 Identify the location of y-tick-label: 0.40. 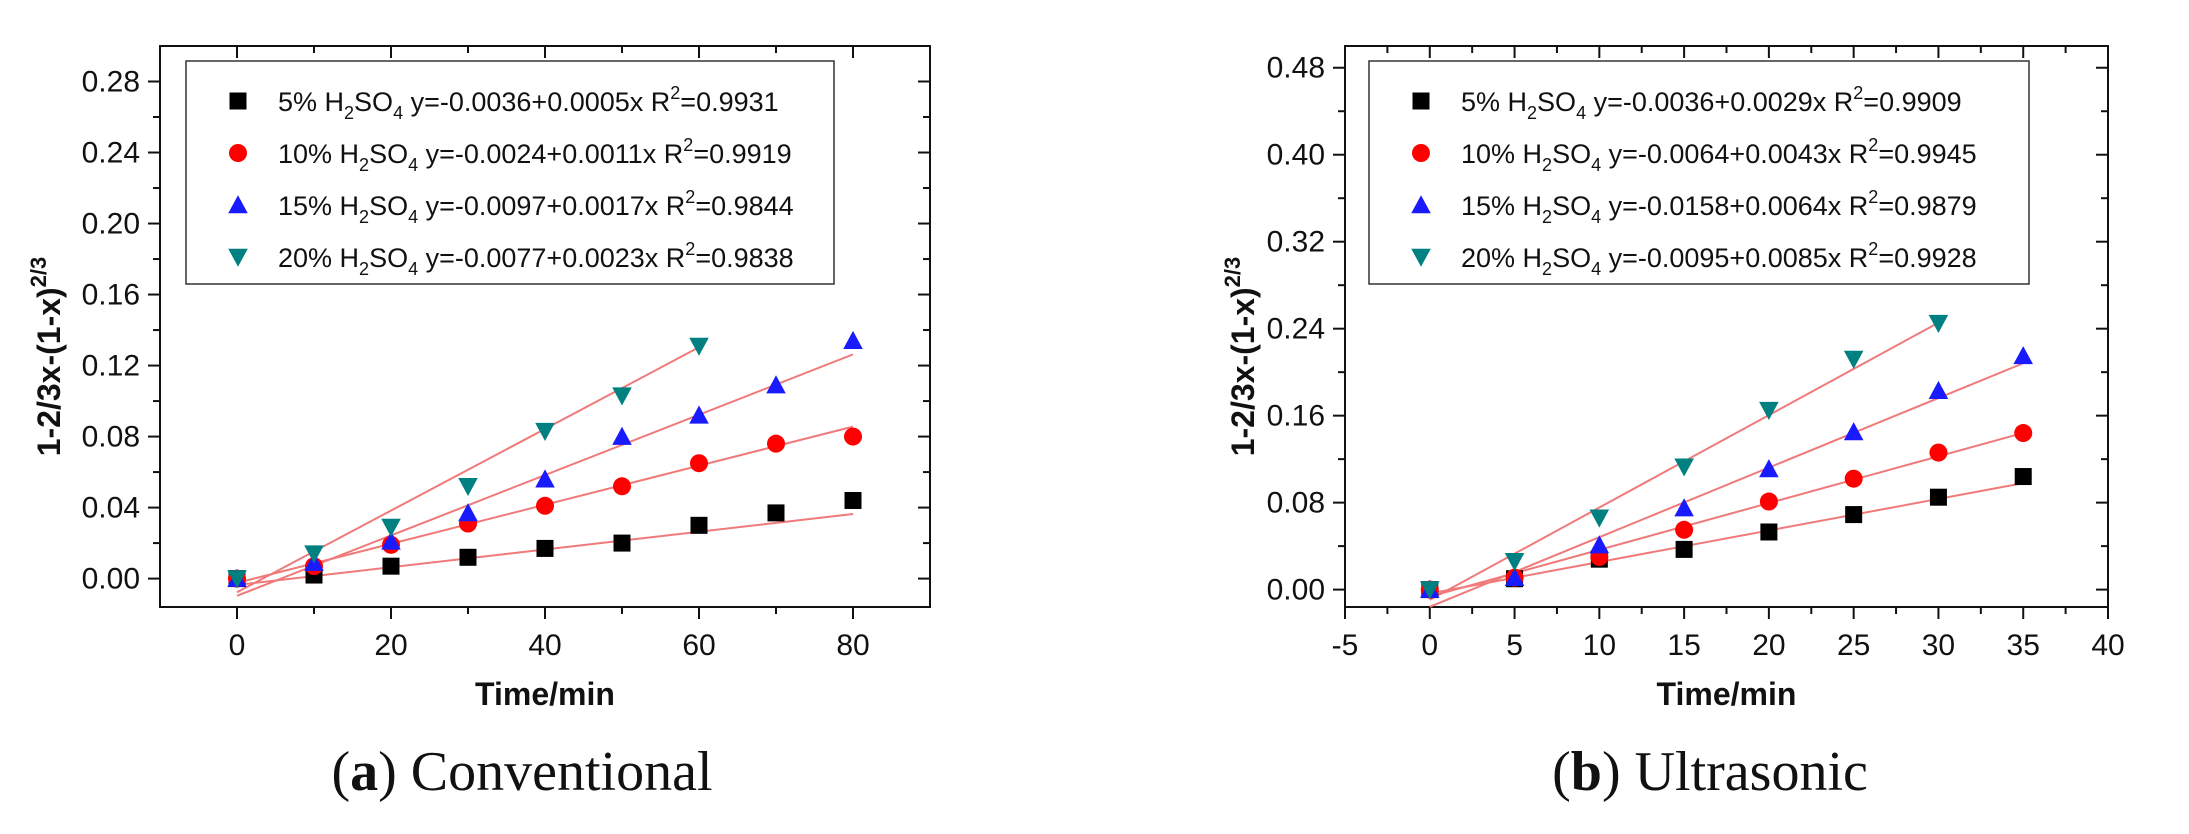
(1296, 155).